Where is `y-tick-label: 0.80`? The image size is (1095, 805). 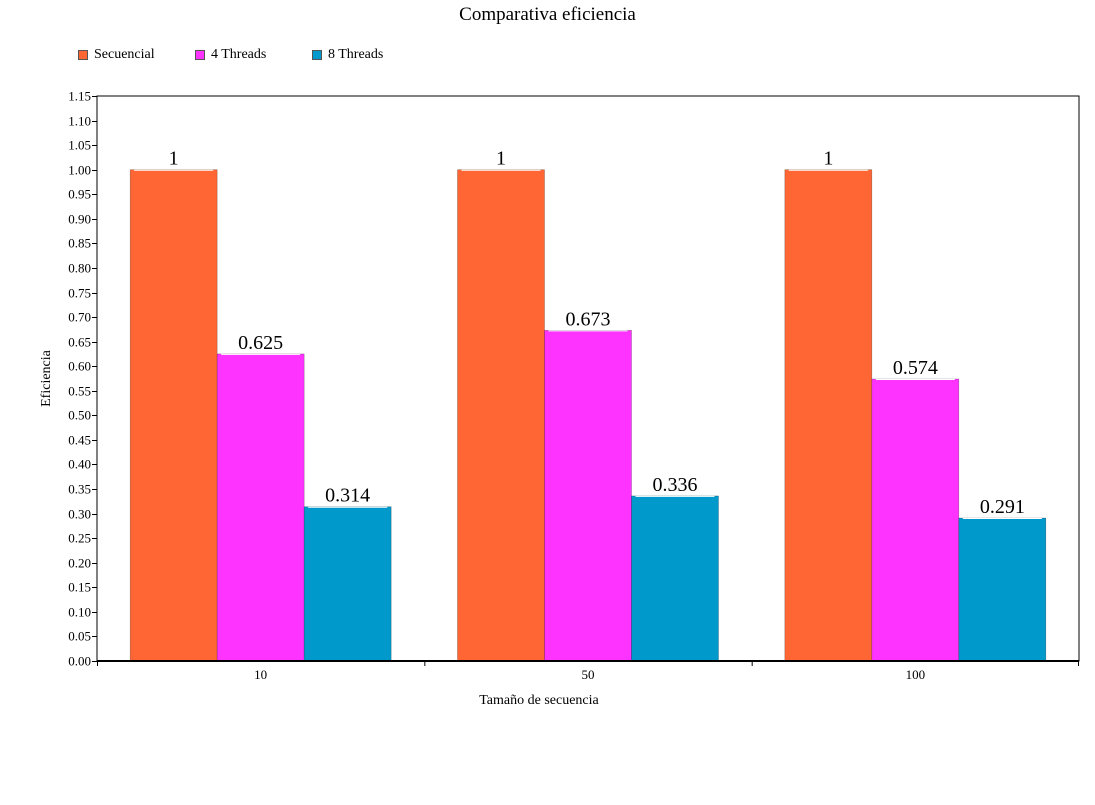 y-tick-label: 0.80 is located at coordinates (79, 268).